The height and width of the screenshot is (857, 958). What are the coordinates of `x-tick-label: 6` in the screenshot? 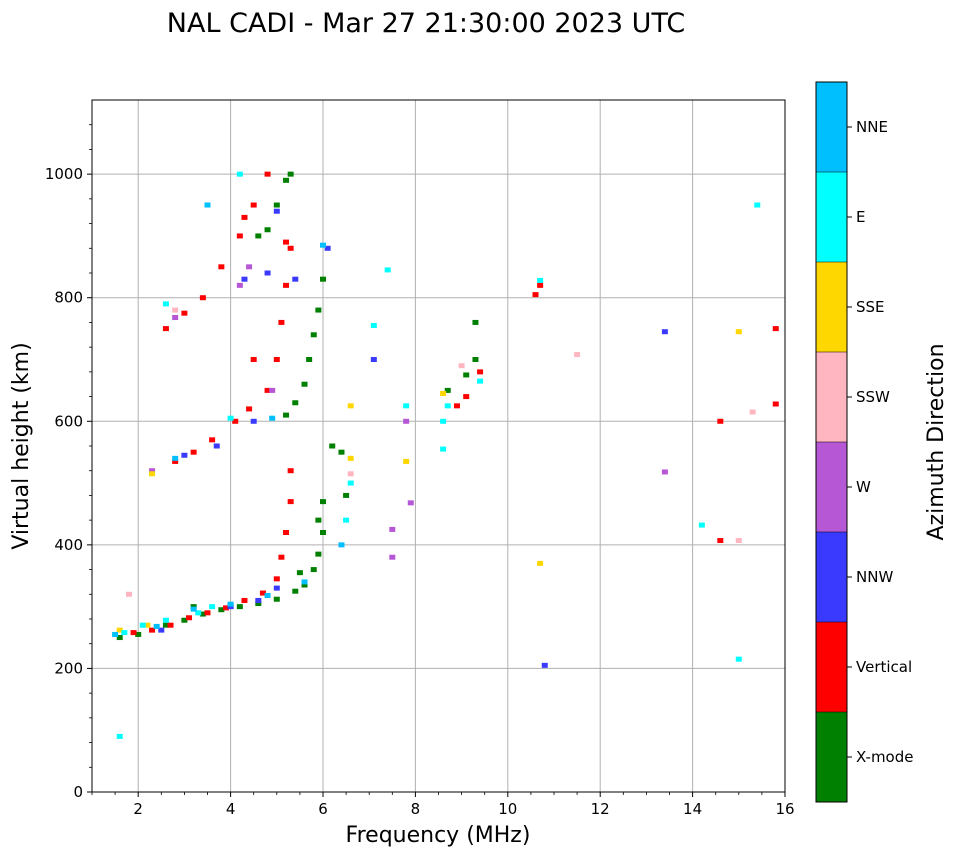 It's located at (323, 809).